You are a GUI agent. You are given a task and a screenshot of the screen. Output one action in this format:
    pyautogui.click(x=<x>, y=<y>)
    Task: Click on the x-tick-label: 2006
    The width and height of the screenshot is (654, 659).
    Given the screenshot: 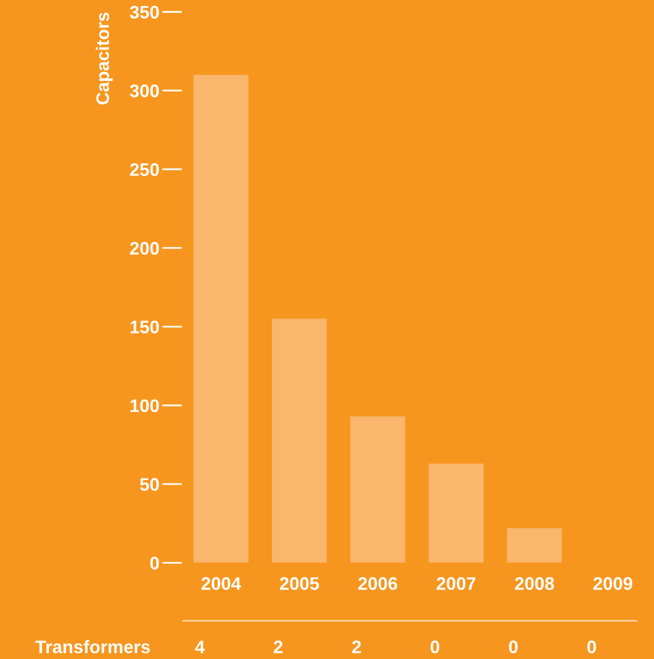 What is the action you would take?
    pyautogui.click(x=378, y=583)
    